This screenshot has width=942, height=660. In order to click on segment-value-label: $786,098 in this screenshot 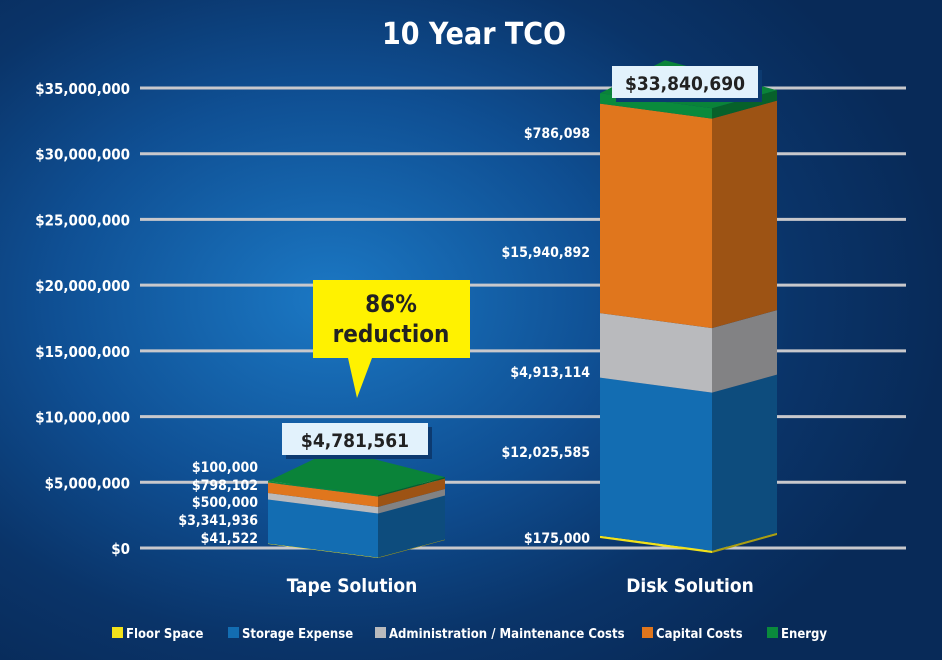, I will do `click(557, 134)`.